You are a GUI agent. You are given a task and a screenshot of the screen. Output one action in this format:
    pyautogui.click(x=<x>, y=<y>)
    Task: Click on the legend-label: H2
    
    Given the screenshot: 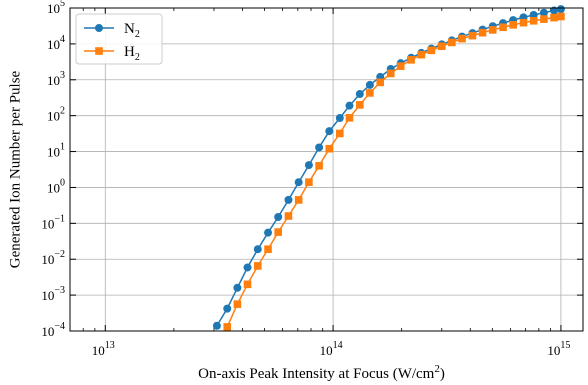 What is the action you would take?
    pyautogui.click(x=132, y=53)
    